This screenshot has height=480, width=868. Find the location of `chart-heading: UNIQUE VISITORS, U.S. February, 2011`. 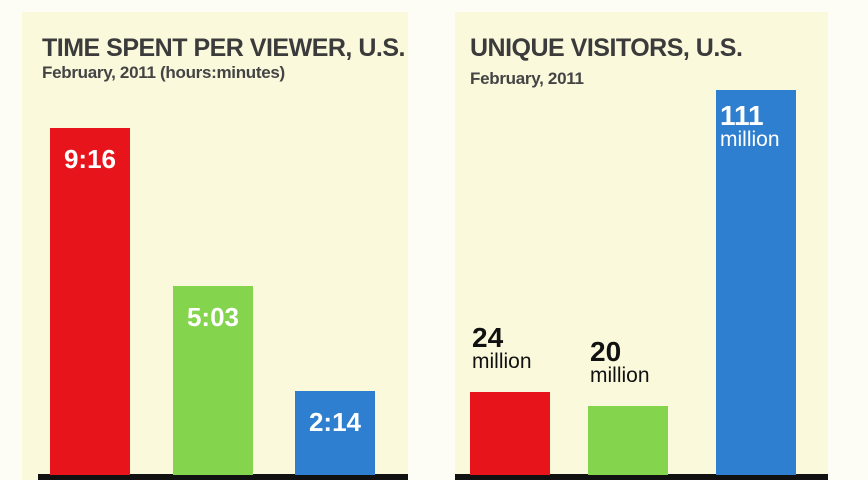

chart-heading: UNIQUE VISITORS, U.S. February, 2011 is located at coordinates (650, 61).